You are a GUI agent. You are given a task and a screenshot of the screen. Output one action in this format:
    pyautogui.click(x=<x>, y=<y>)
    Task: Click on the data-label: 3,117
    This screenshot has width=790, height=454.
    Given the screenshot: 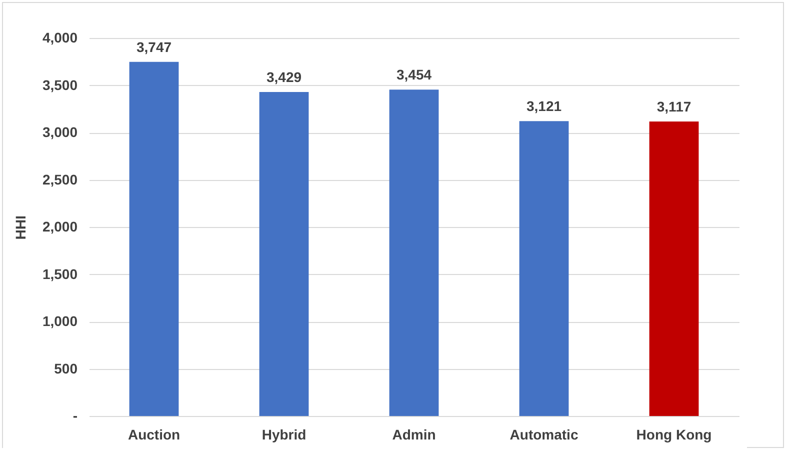 What is the action you would take?
    pyautogui.click(x=674, y=106)
    